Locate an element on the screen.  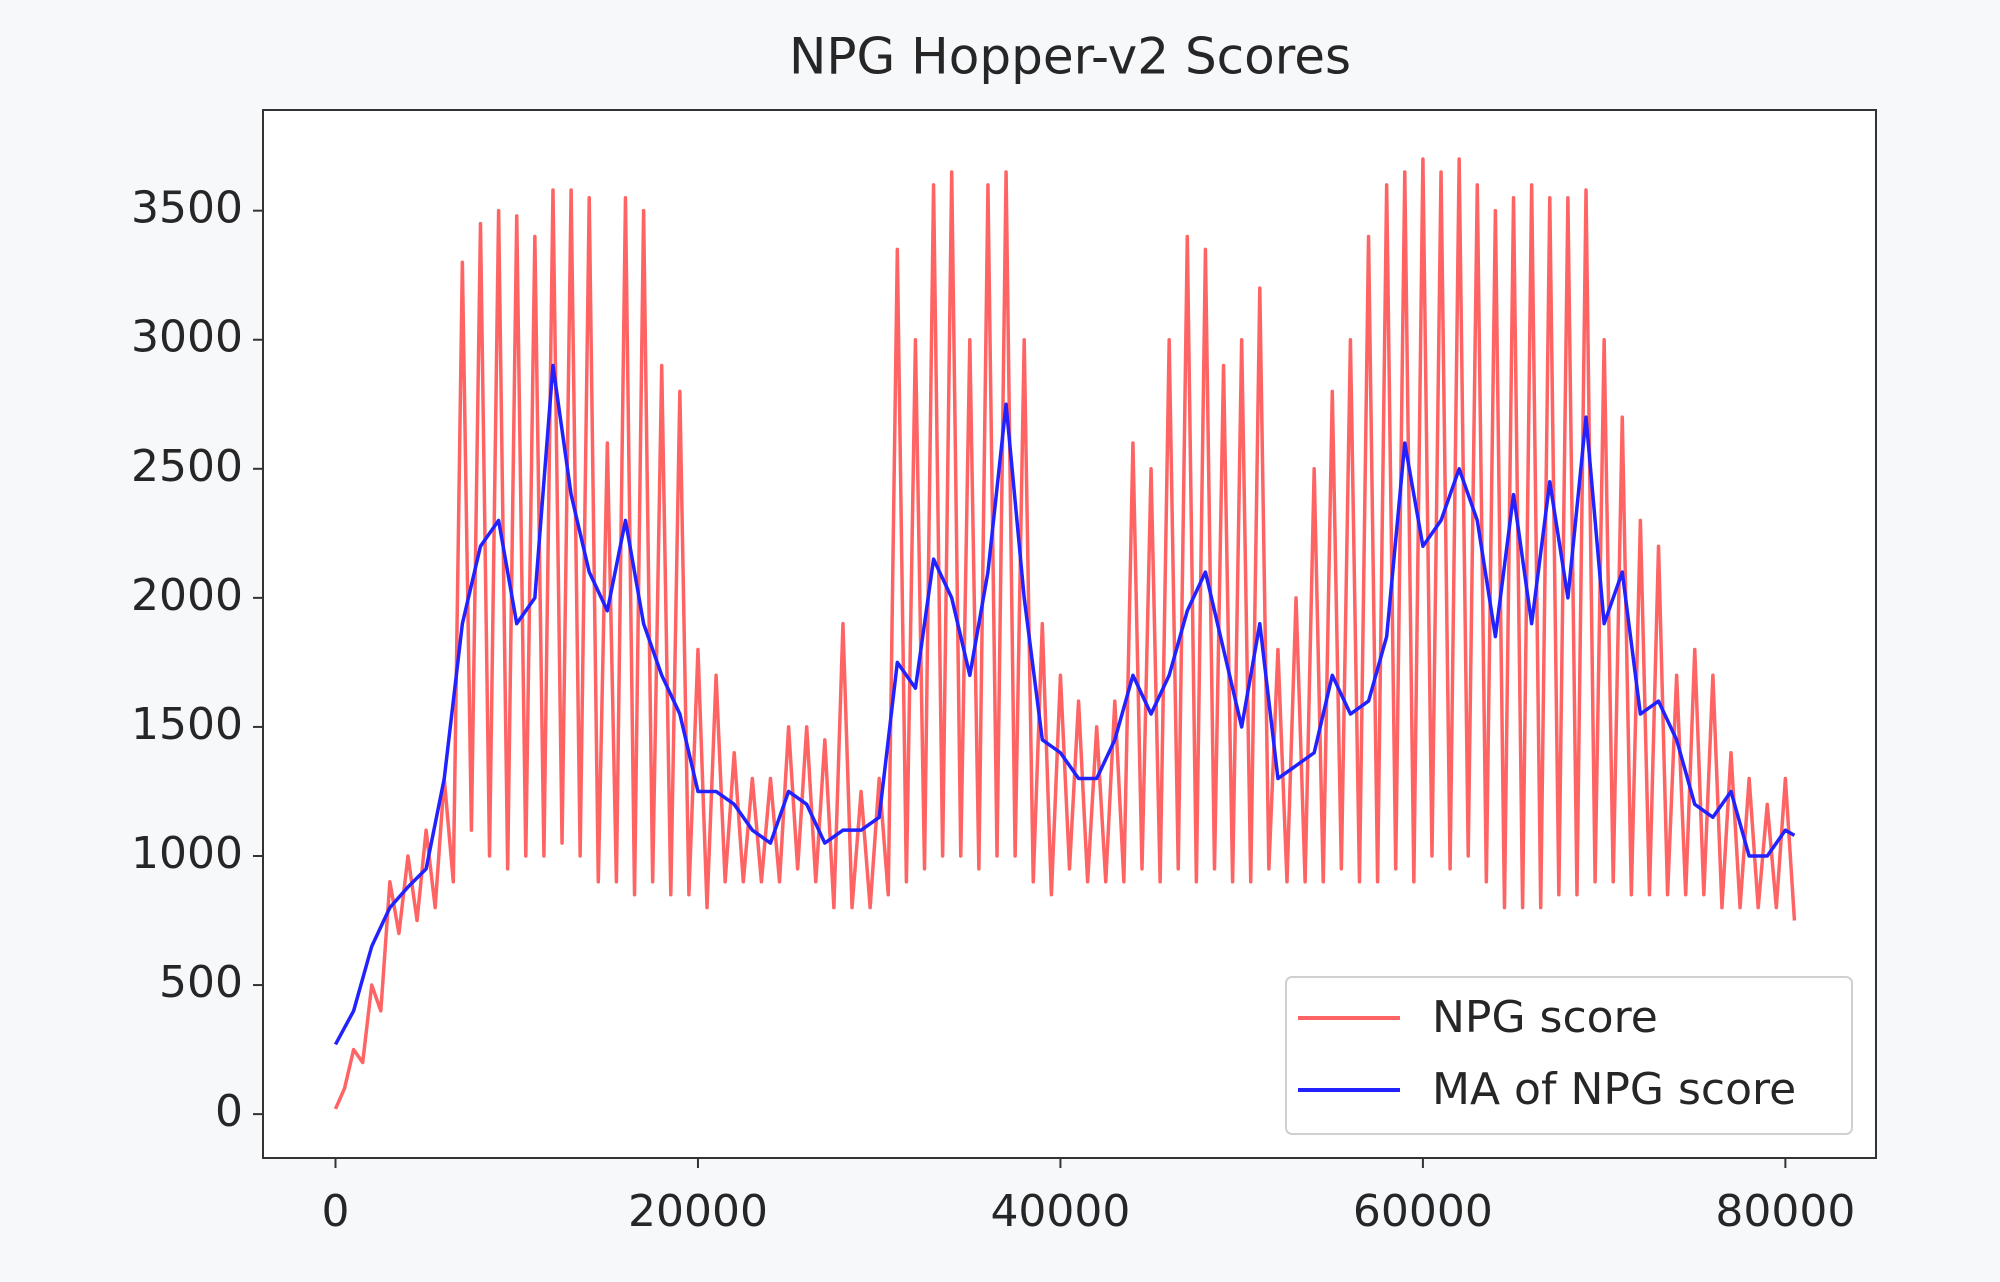
y-tick-label: 2000 is located at coordinates (187, 595).